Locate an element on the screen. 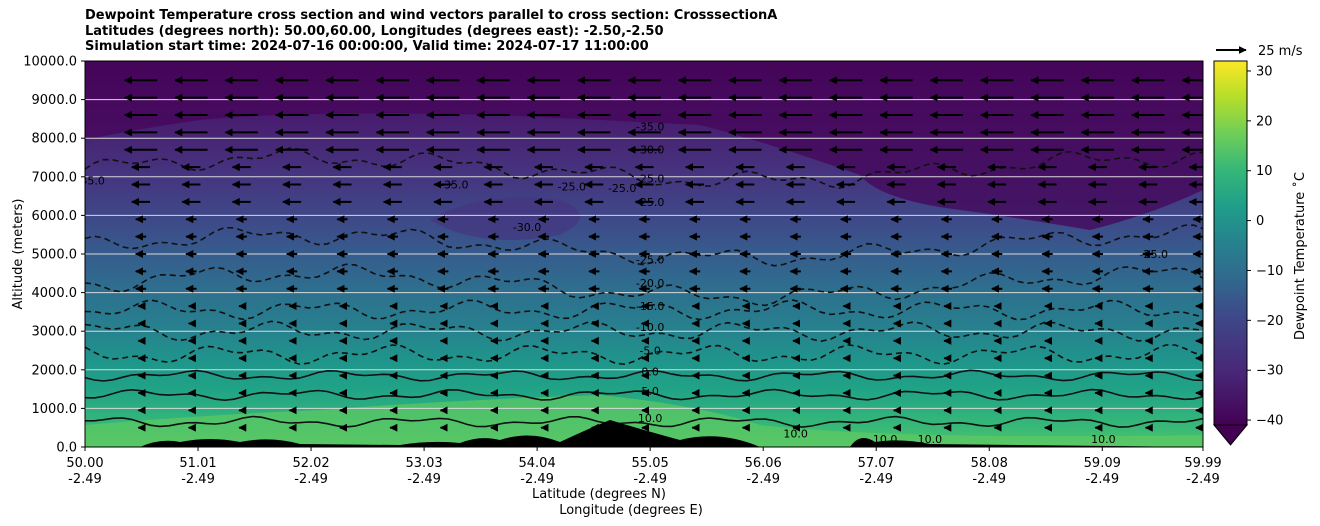 The image size is (1320, 526). colorbar-tick-label: 0 is located at coordinates (1260, 221).